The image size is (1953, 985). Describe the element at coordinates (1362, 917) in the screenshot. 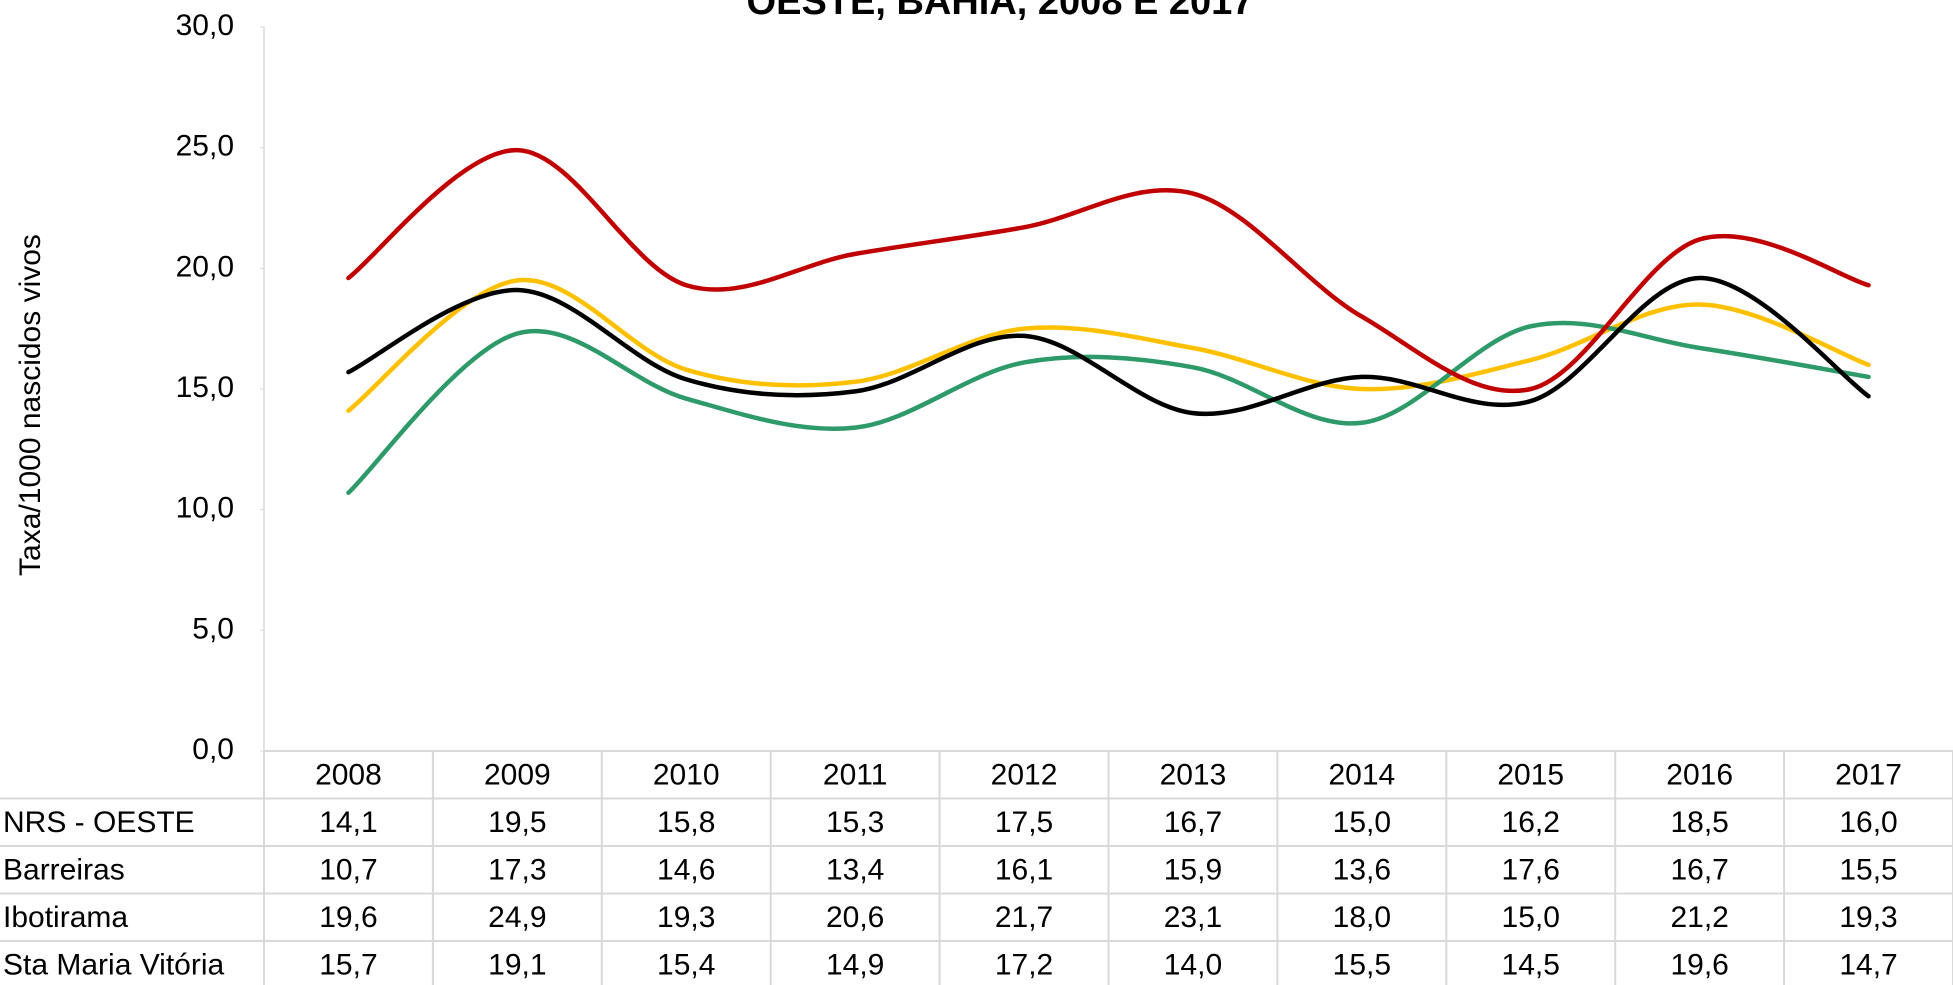

I see `table-value: 18,0` at that location.